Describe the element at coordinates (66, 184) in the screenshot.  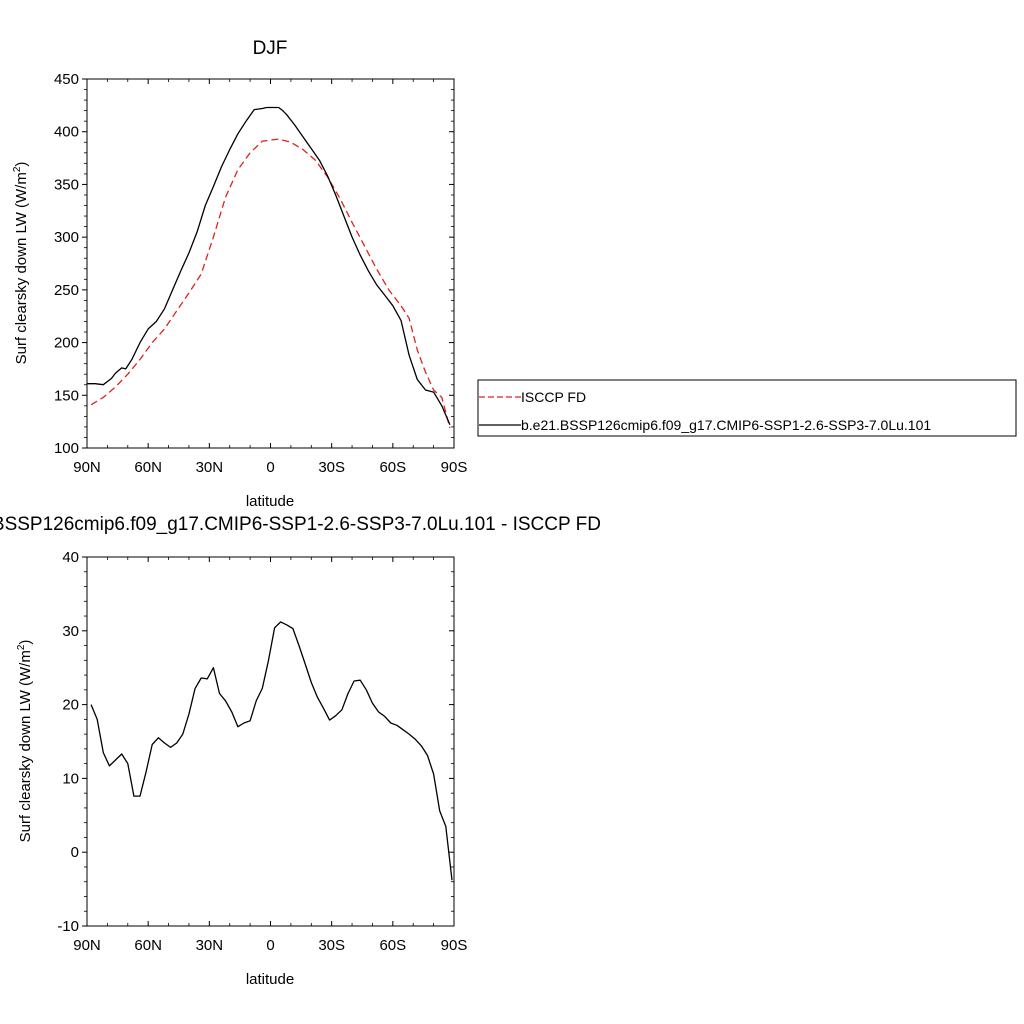
I see `y-tick-label: 350` at that location.